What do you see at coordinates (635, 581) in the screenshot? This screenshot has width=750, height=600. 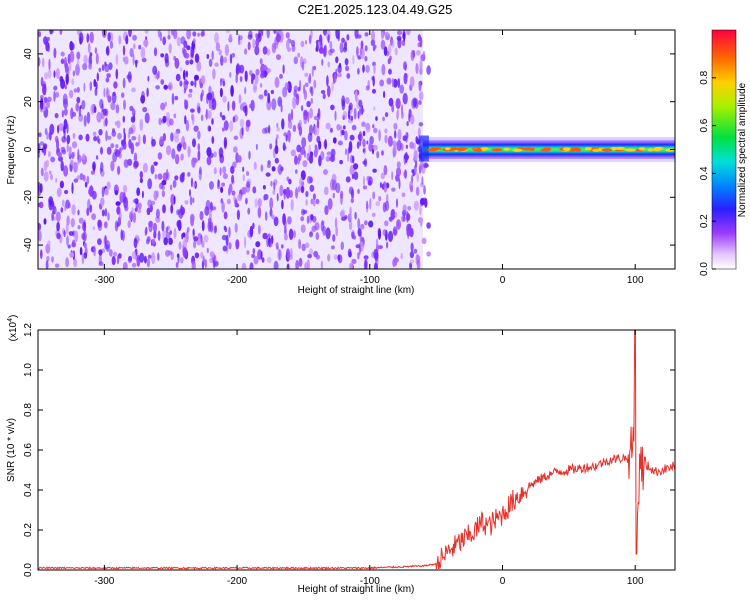 I see `x-tick-label: 100` at bounding box center [635, 581].